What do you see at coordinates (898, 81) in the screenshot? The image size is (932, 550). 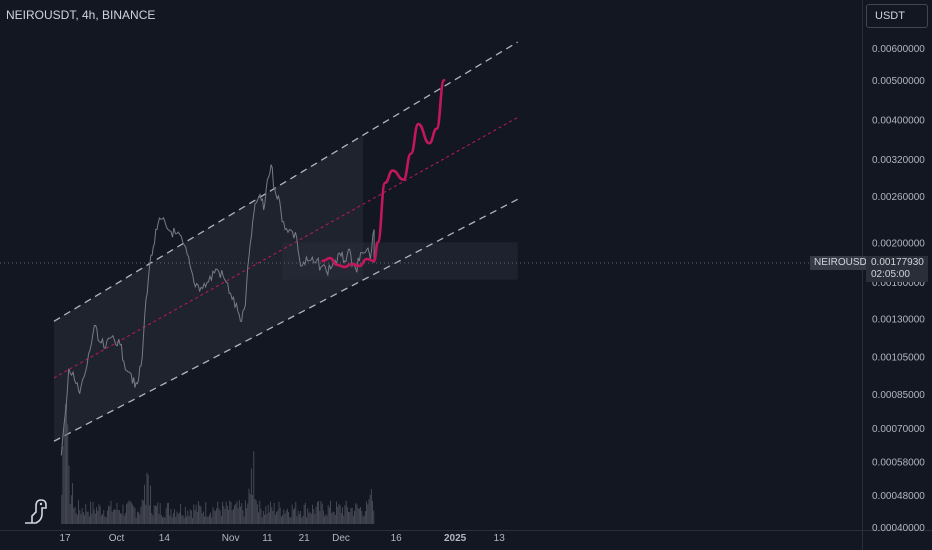 I see `y-tick-label: 0.00500000` at bounding box center [898, 81].